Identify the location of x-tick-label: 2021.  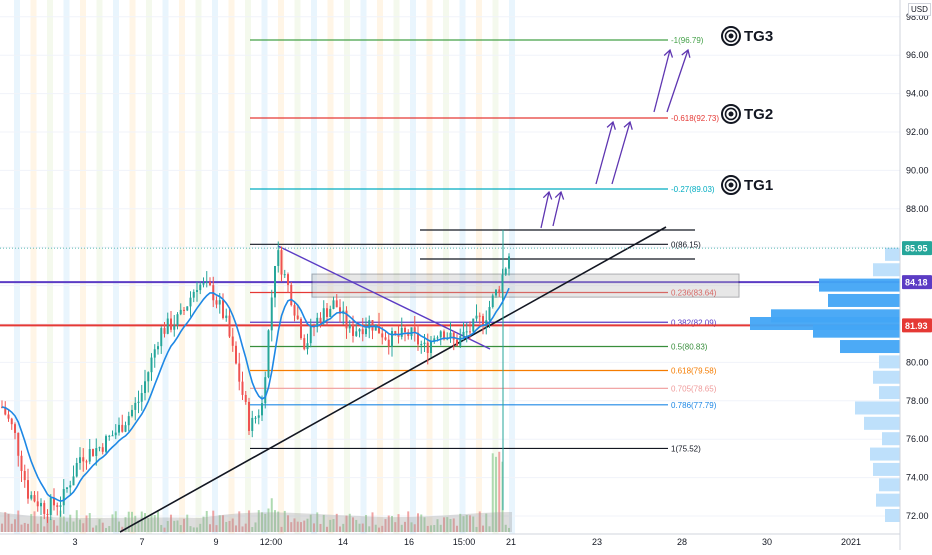
(851, 542).